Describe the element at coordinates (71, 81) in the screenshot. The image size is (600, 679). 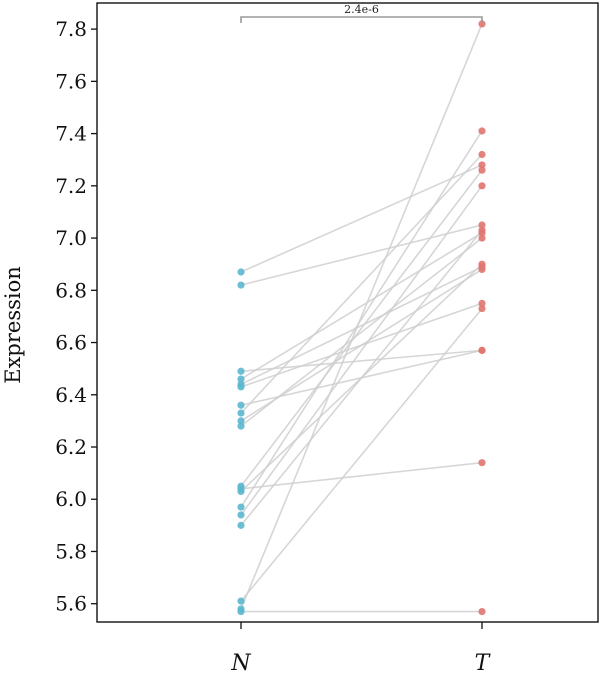
I see `y-tick-label: 7.6` at that location.